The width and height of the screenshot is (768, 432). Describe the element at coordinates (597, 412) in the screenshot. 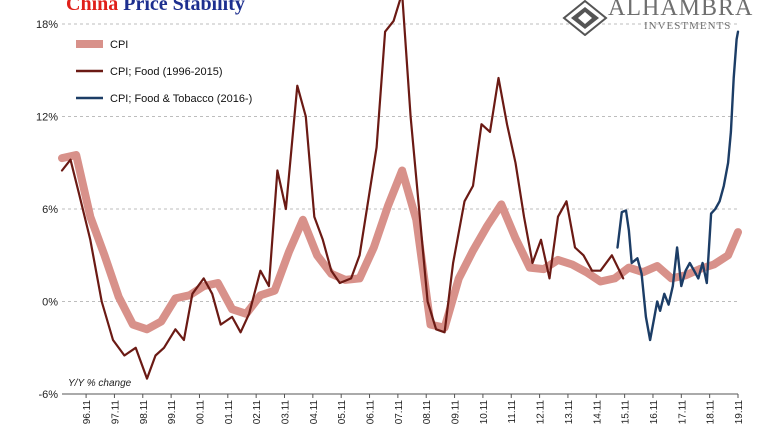

I see `x-tick-label: 14.11` at that location.